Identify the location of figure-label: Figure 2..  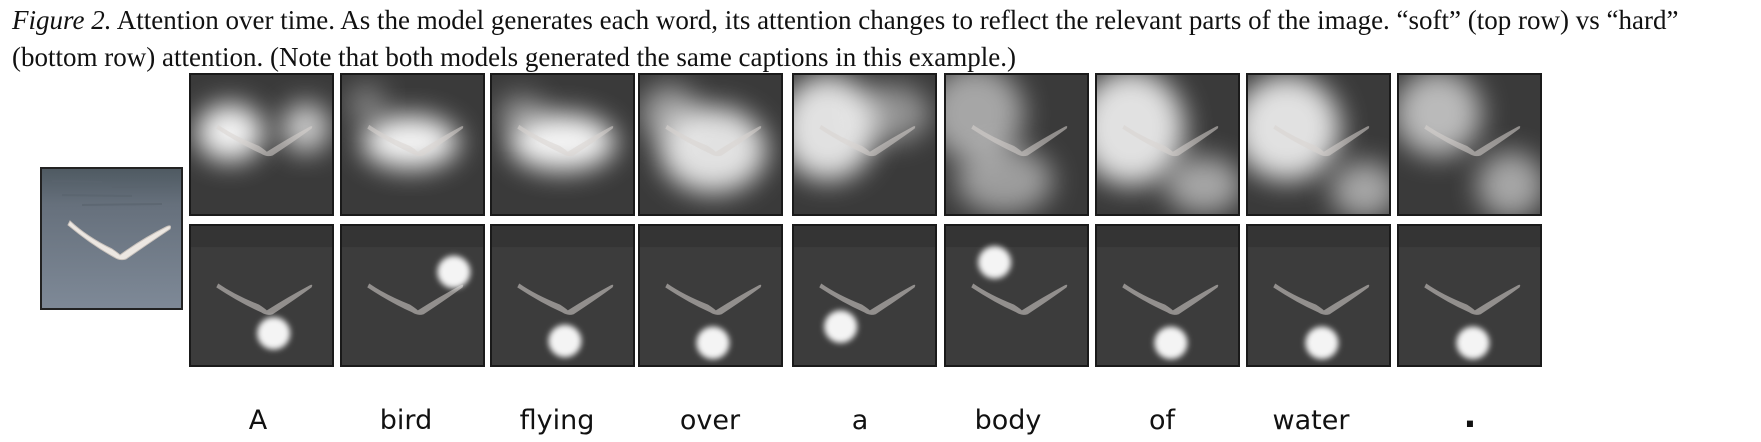
(62, 20).